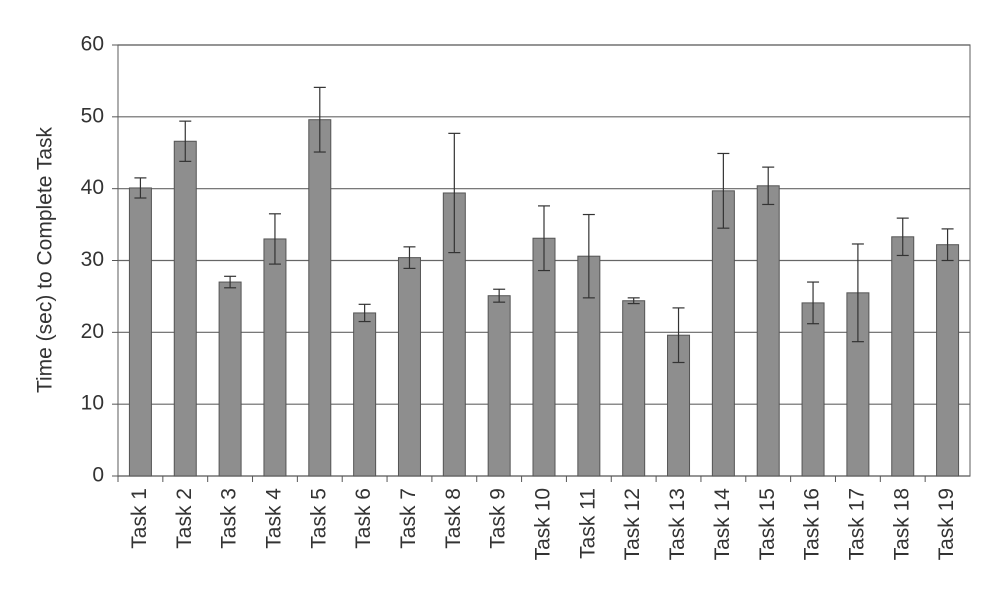  I want to click on x-tick-label: Task 1, so click(139, 518).